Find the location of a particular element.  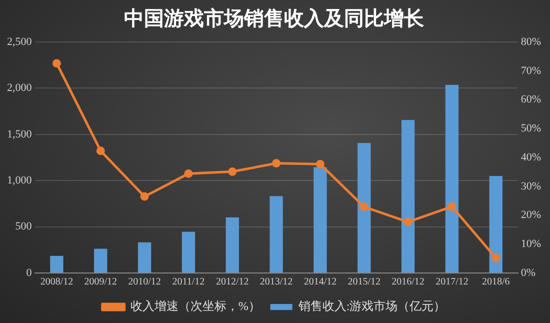

y2-tick-label: 10% is located at coordinates (531, 244).